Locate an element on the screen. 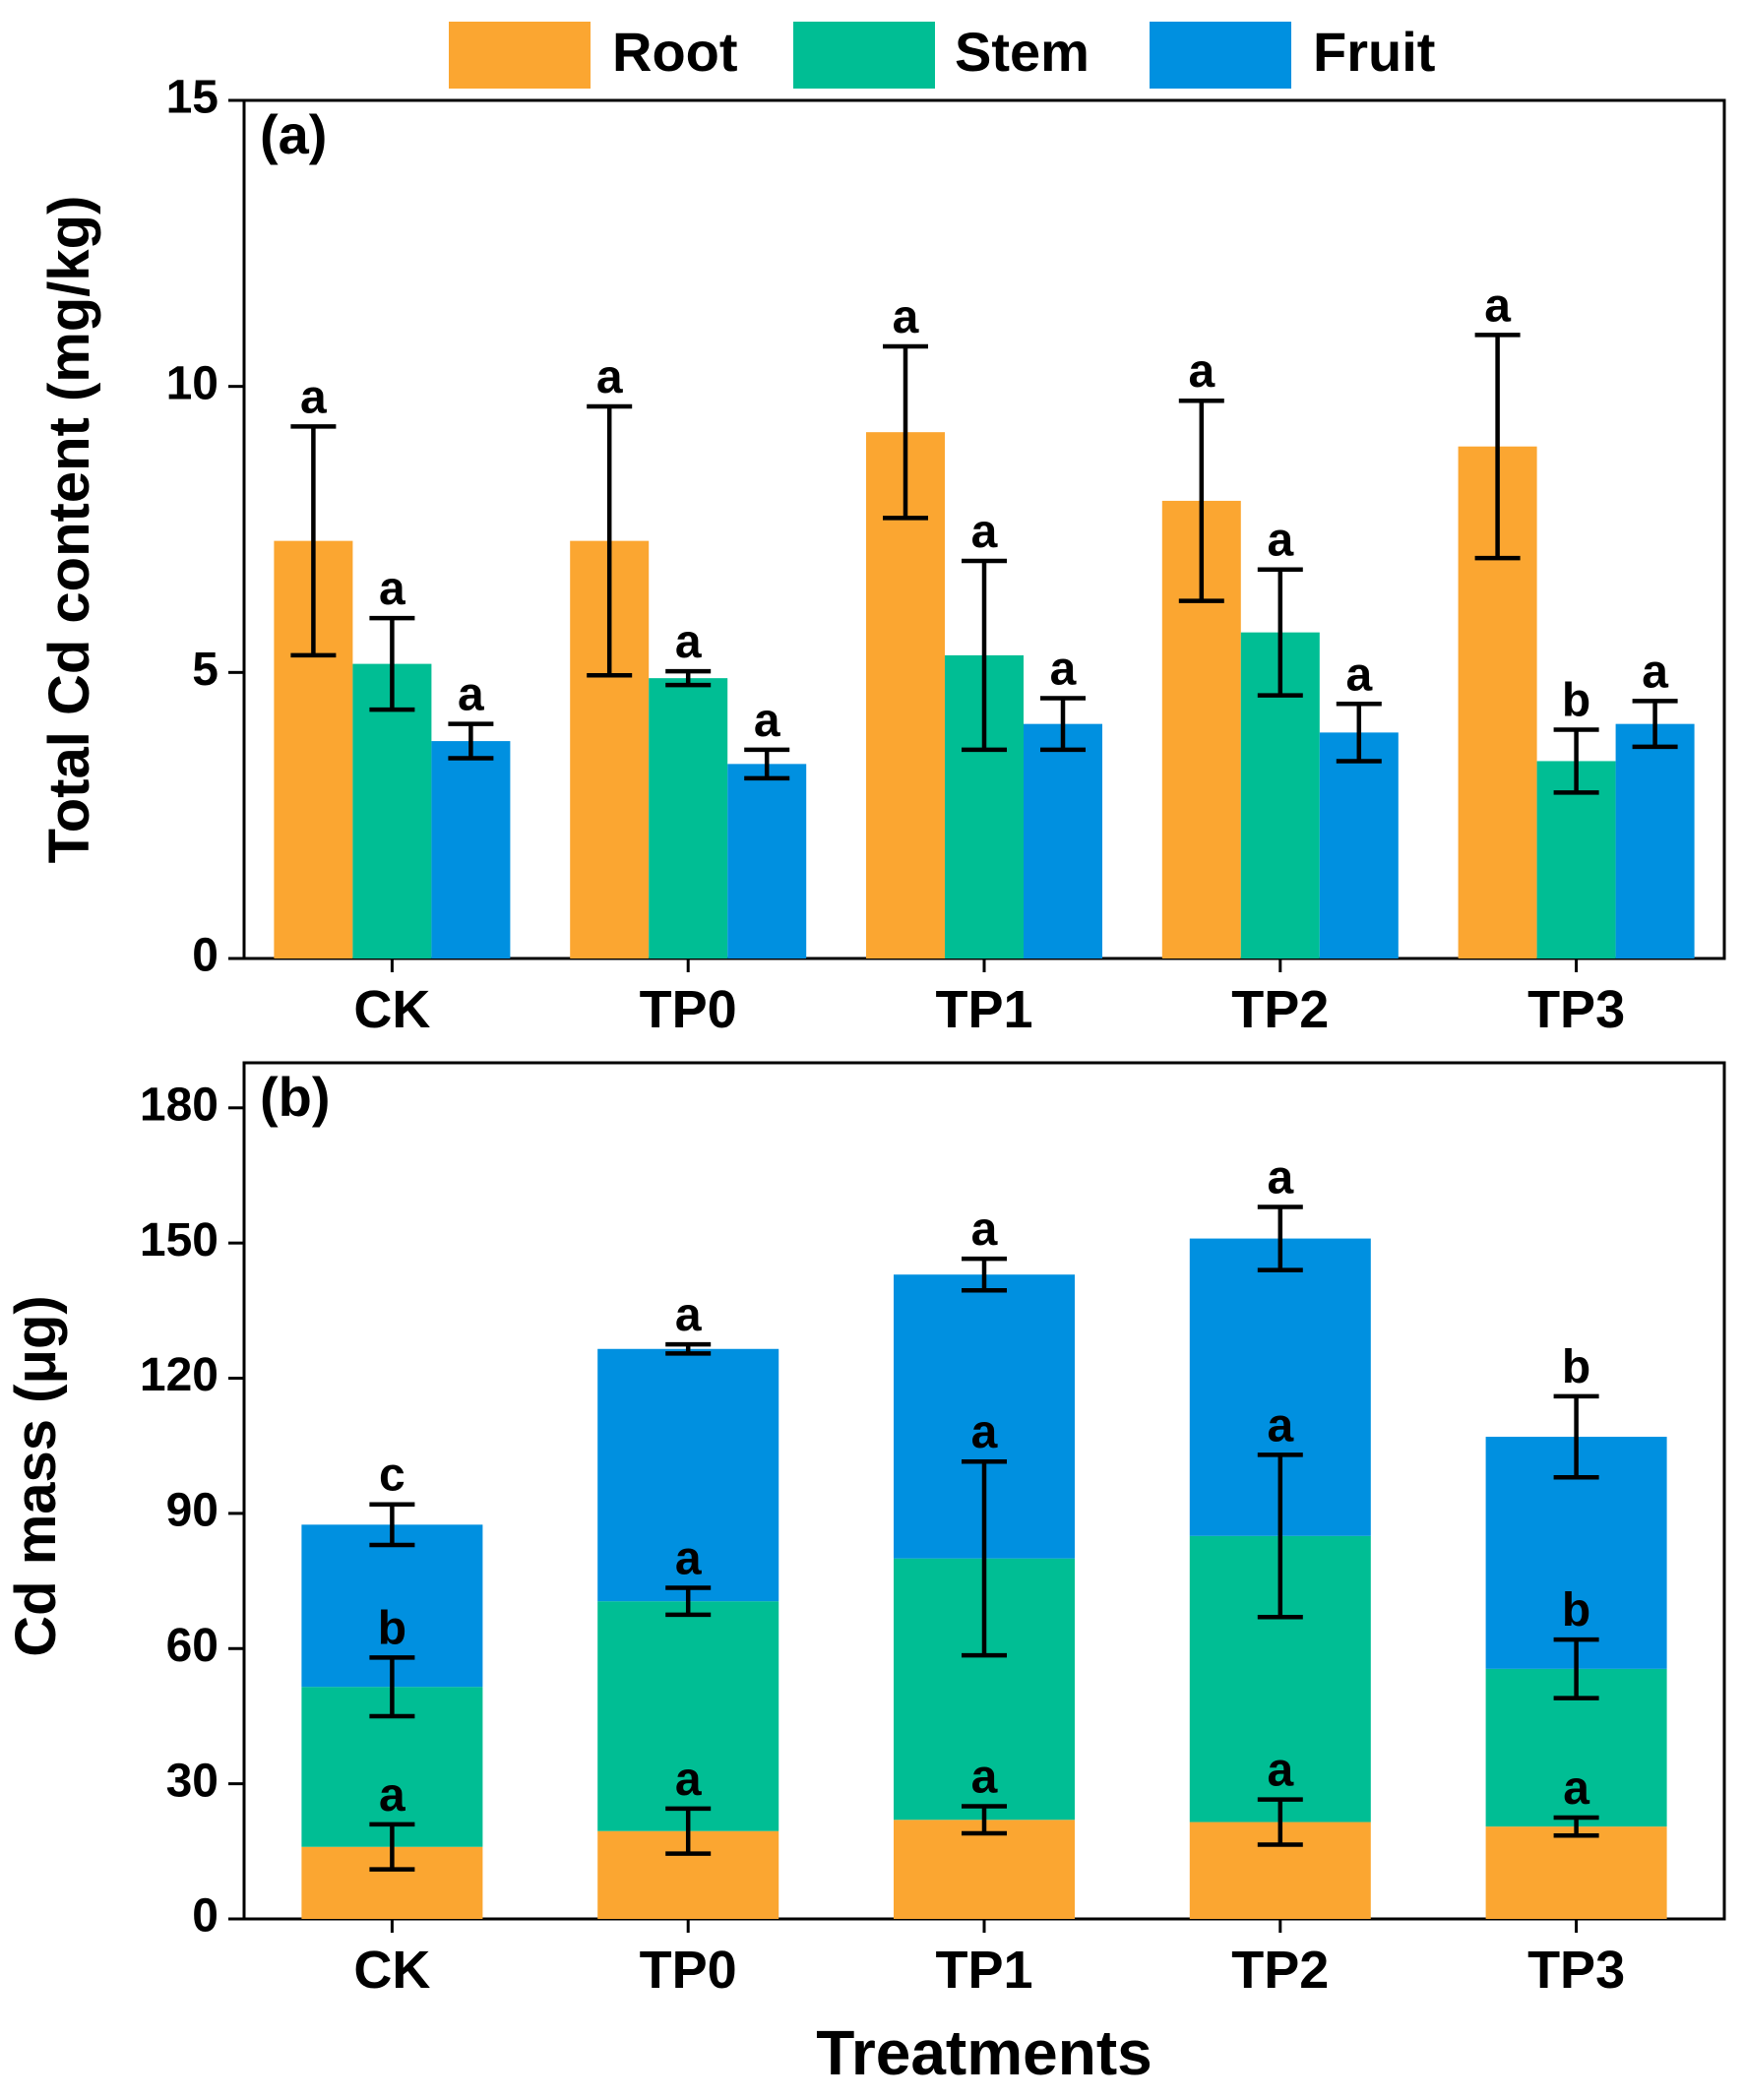  bar-fruit-tp3 is located at coordinates (1655, 840).